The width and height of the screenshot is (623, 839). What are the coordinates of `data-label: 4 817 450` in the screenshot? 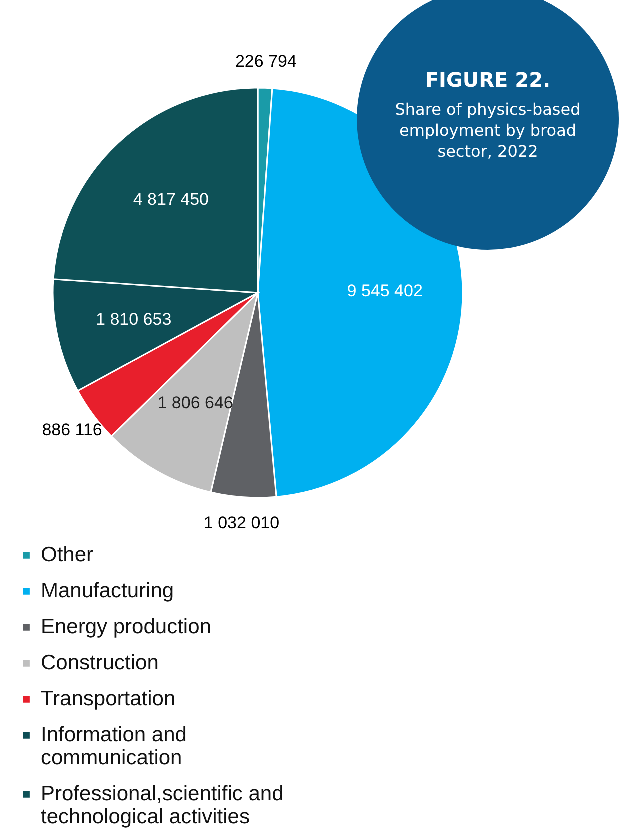 It's located at (171, 200).